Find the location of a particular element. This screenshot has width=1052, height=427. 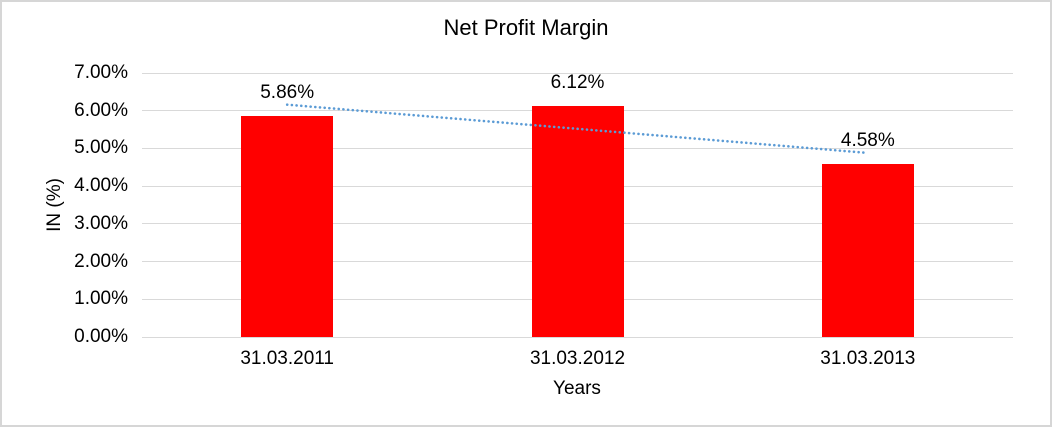

y-axis-tick-label: 4.00% is located at coordinates (101, 186).